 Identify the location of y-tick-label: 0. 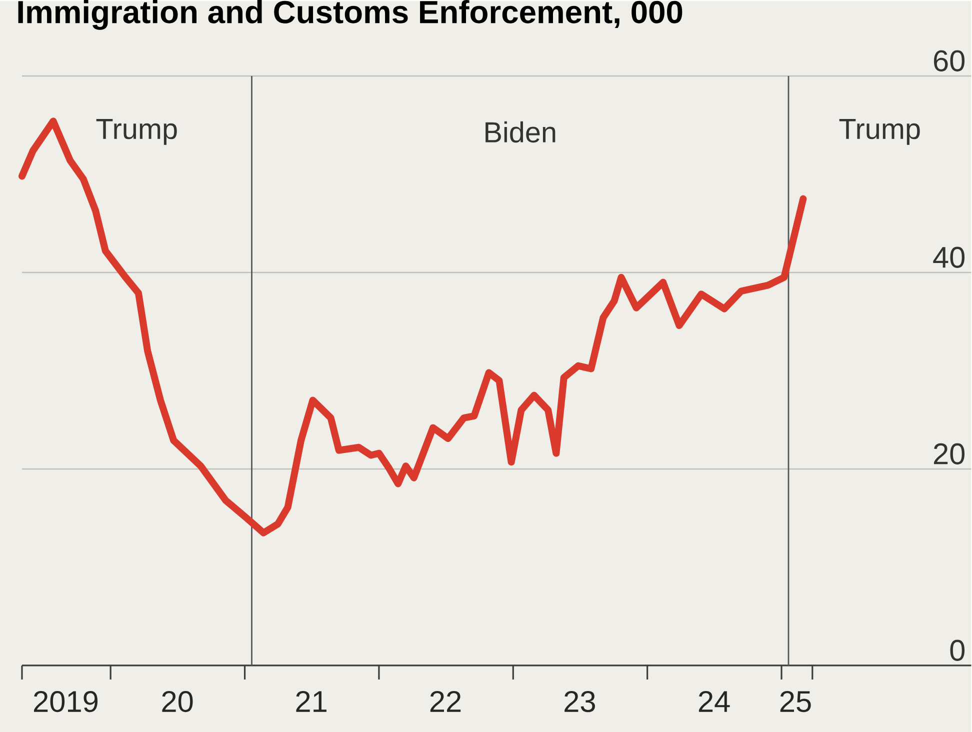
(957, 650).